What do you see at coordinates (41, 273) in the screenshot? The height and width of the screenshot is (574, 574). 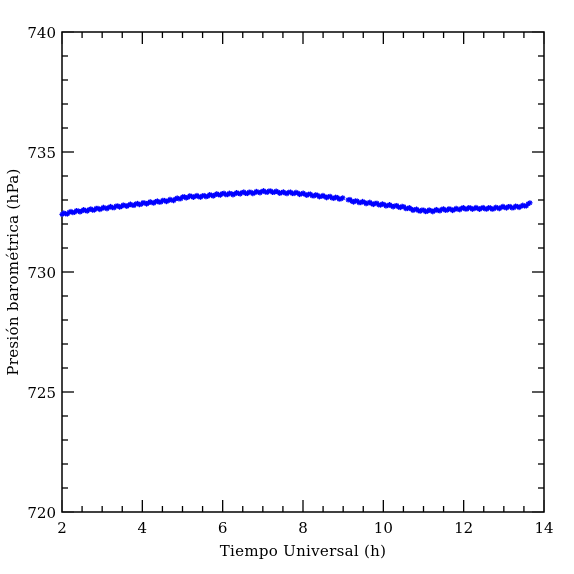 I see `y-tick-label: 730` at bounding box center [41, 273].